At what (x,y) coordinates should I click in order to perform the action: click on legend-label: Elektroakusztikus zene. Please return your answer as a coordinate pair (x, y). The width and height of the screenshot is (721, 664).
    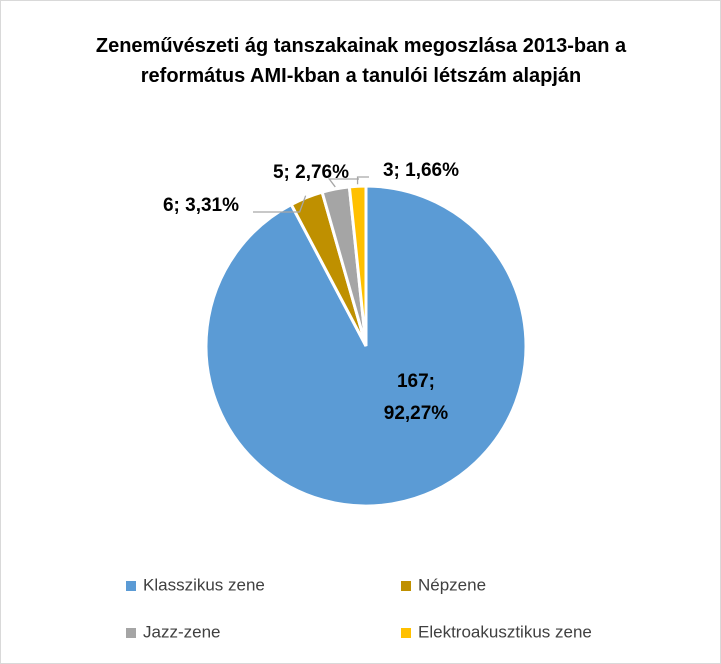
    Looking at the image, I should click on (505, 631).